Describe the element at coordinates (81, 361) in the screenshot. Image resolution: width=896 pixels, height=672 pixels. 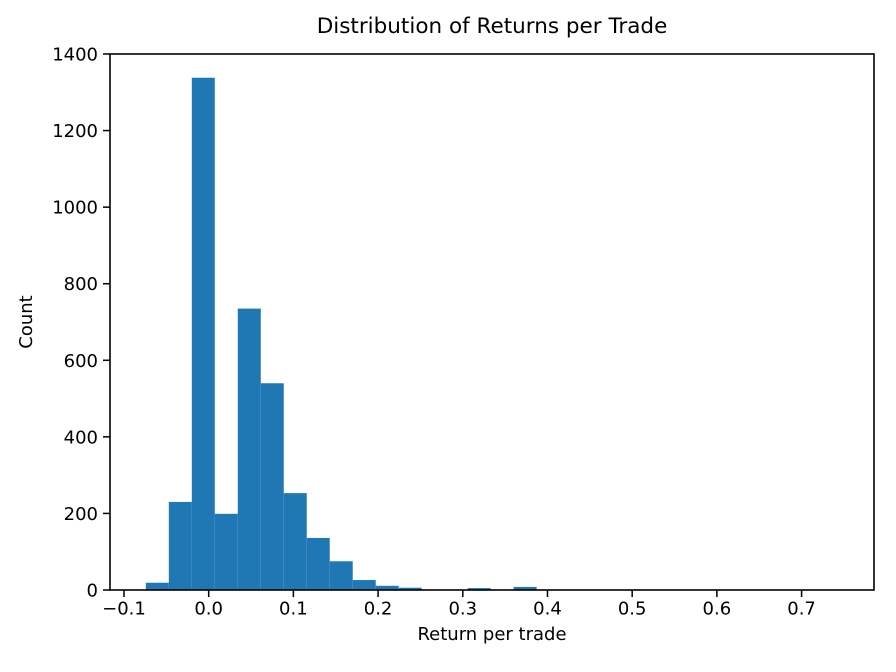
I see `y-tick-label: 600` at that location.